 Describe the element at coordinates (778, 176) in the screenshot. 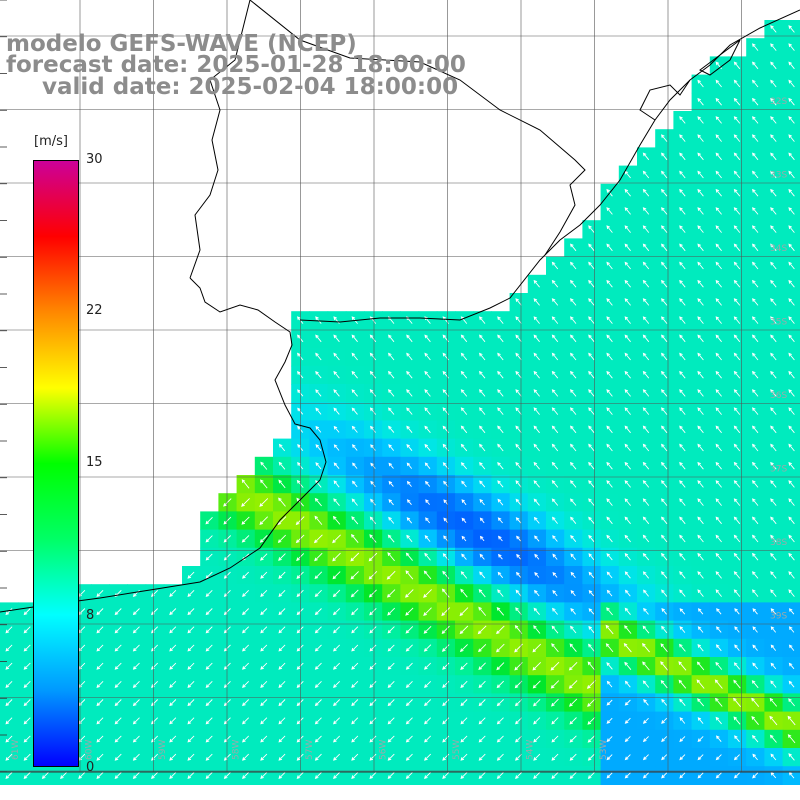

I see `latitude-label: 33S` at that location.